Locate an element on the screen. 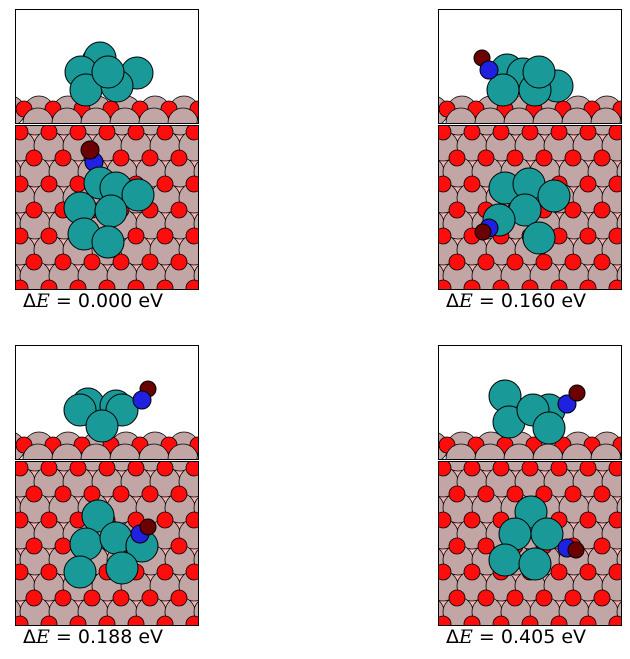  top-view-4-svg is located at coordinates (530, 543).